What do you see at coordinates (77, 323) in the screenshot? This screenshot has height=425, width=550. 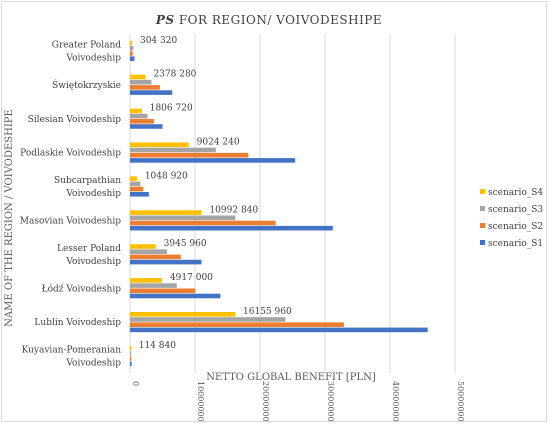 I see `category-label: Lublin Voivodeship` at bounding box center [77, 323].